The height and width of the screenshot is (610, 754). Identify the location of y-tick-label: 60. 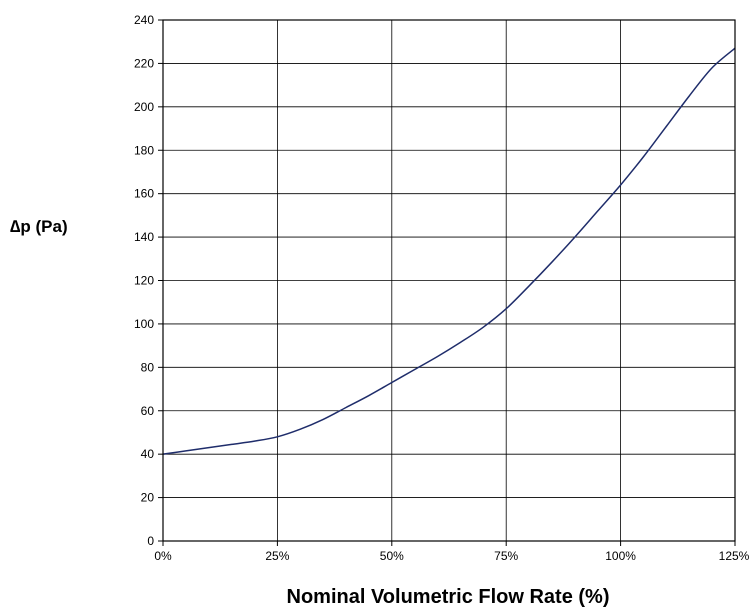
(148, 411).